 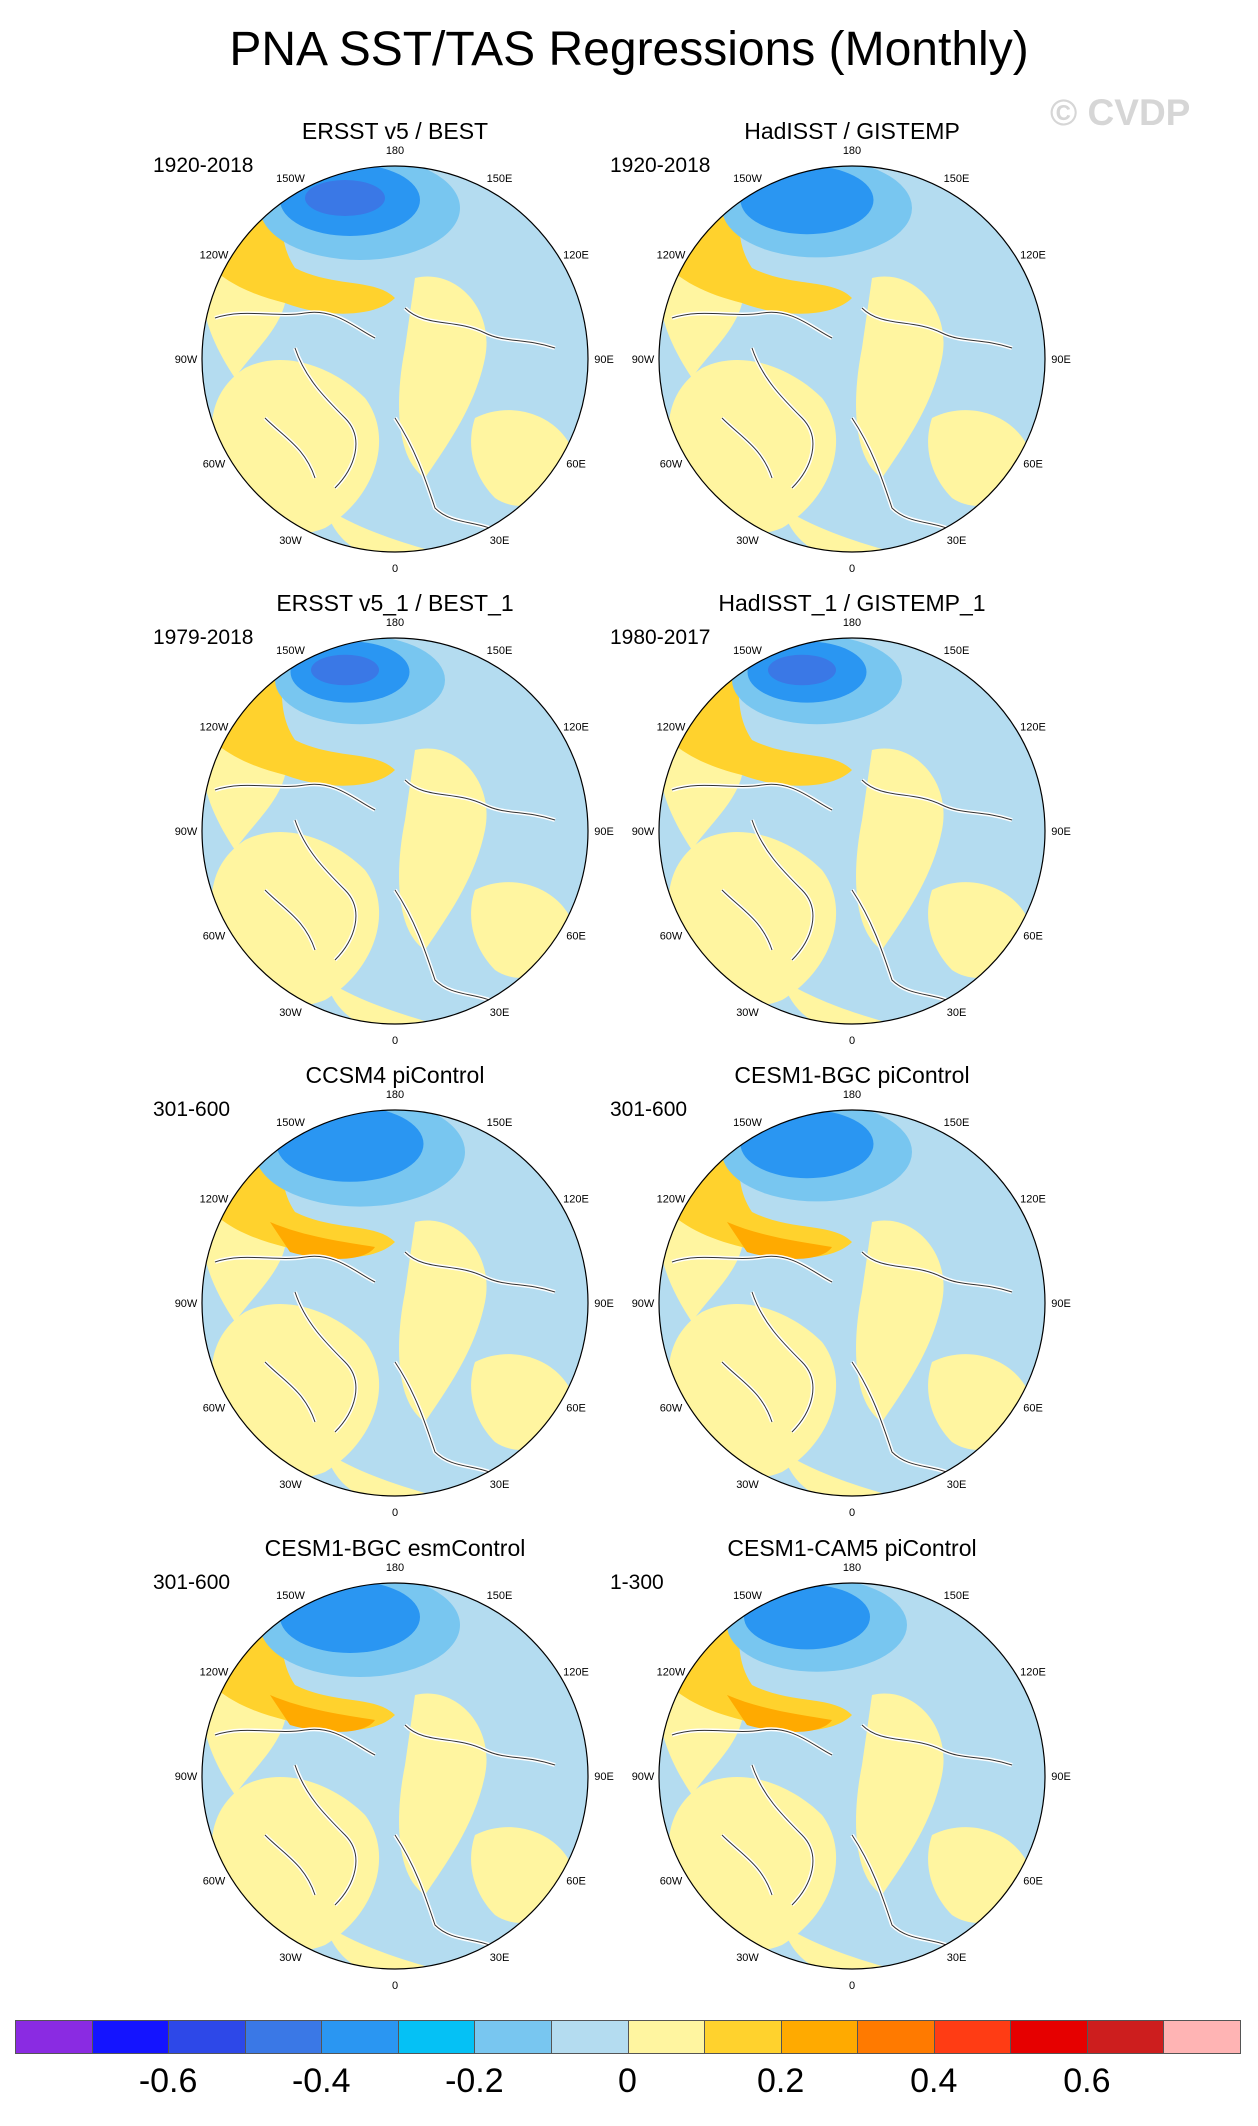 I want to click on panel-period: 1-300, so click(x=637, y=1582).